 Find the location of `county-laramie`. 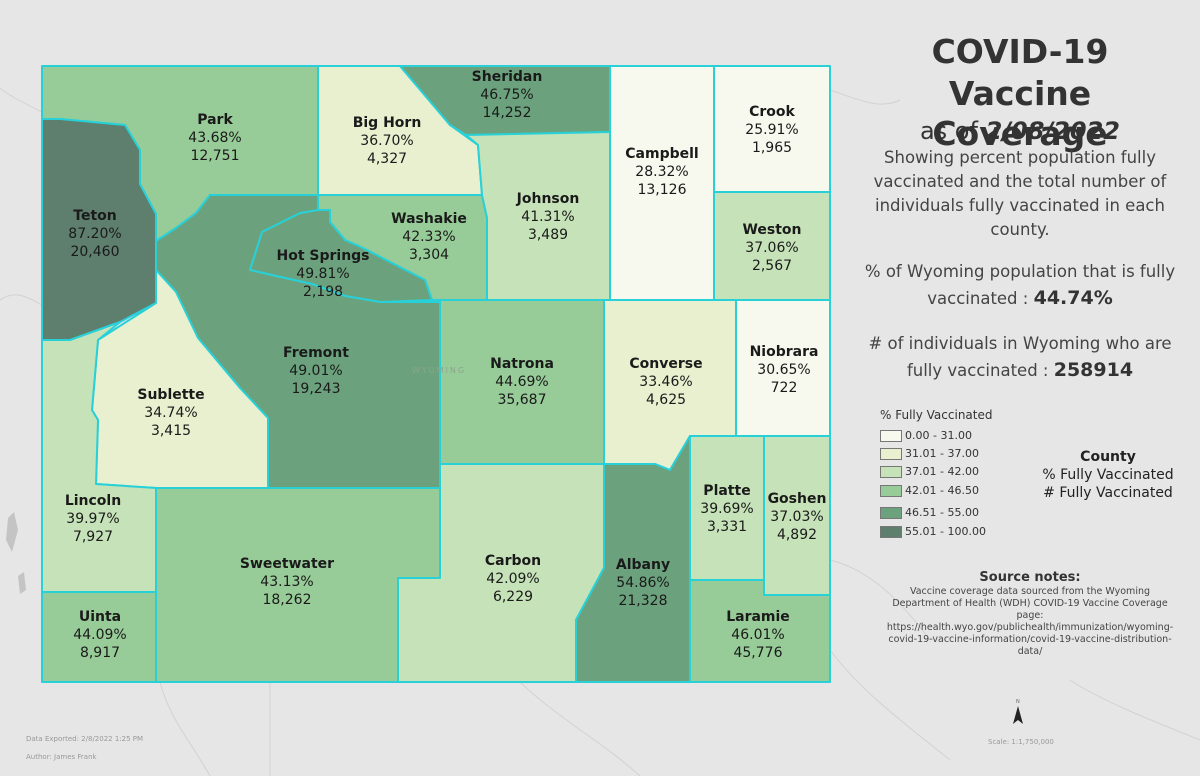

county-laramie is located at coordinates (760, 631).